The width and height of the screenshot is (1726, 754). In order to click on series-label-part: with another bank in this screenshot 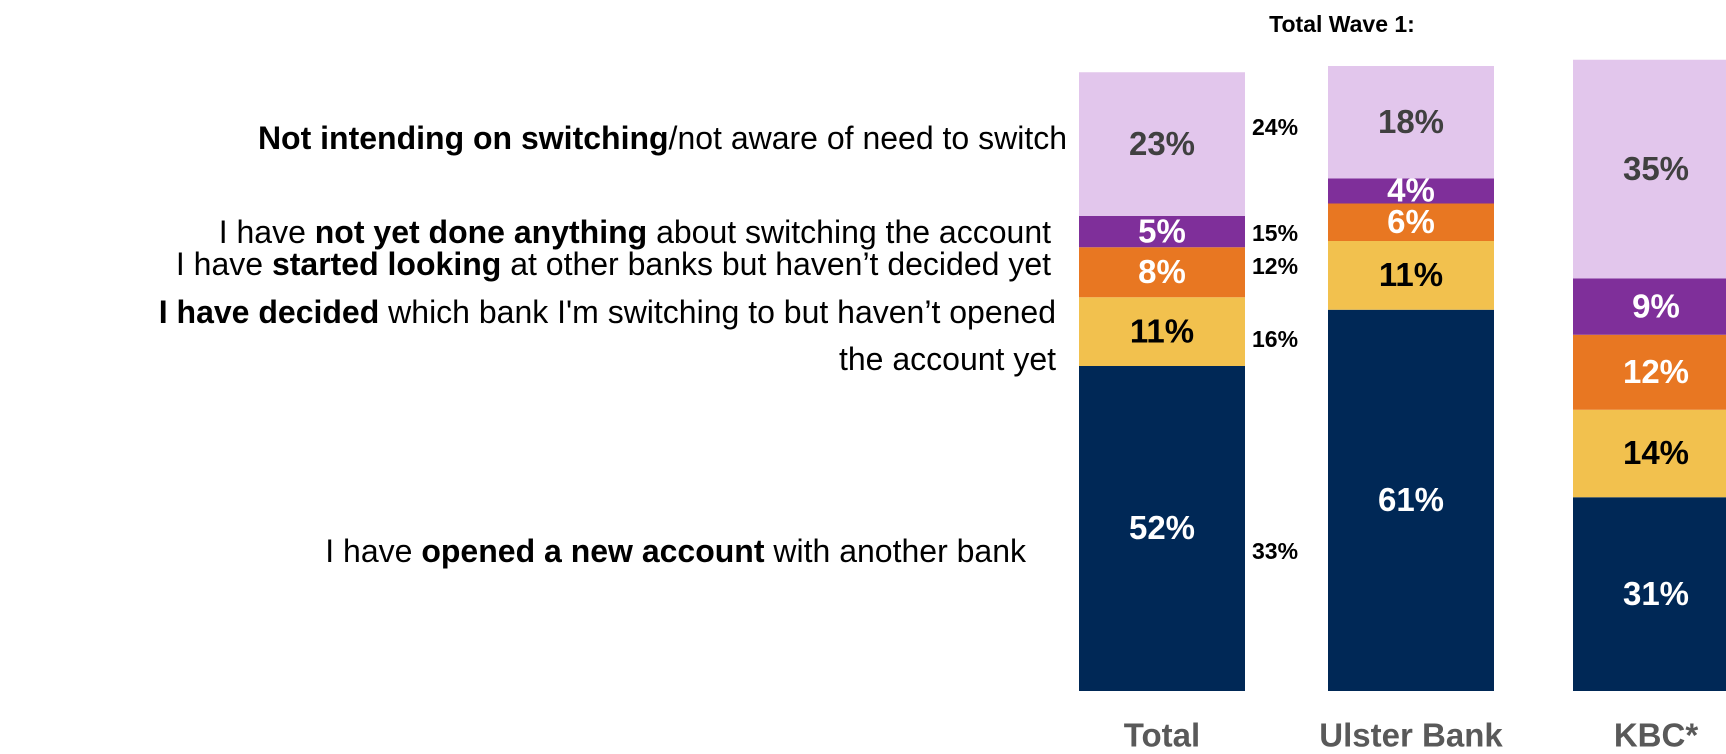, I will do `click(896, 551)`.